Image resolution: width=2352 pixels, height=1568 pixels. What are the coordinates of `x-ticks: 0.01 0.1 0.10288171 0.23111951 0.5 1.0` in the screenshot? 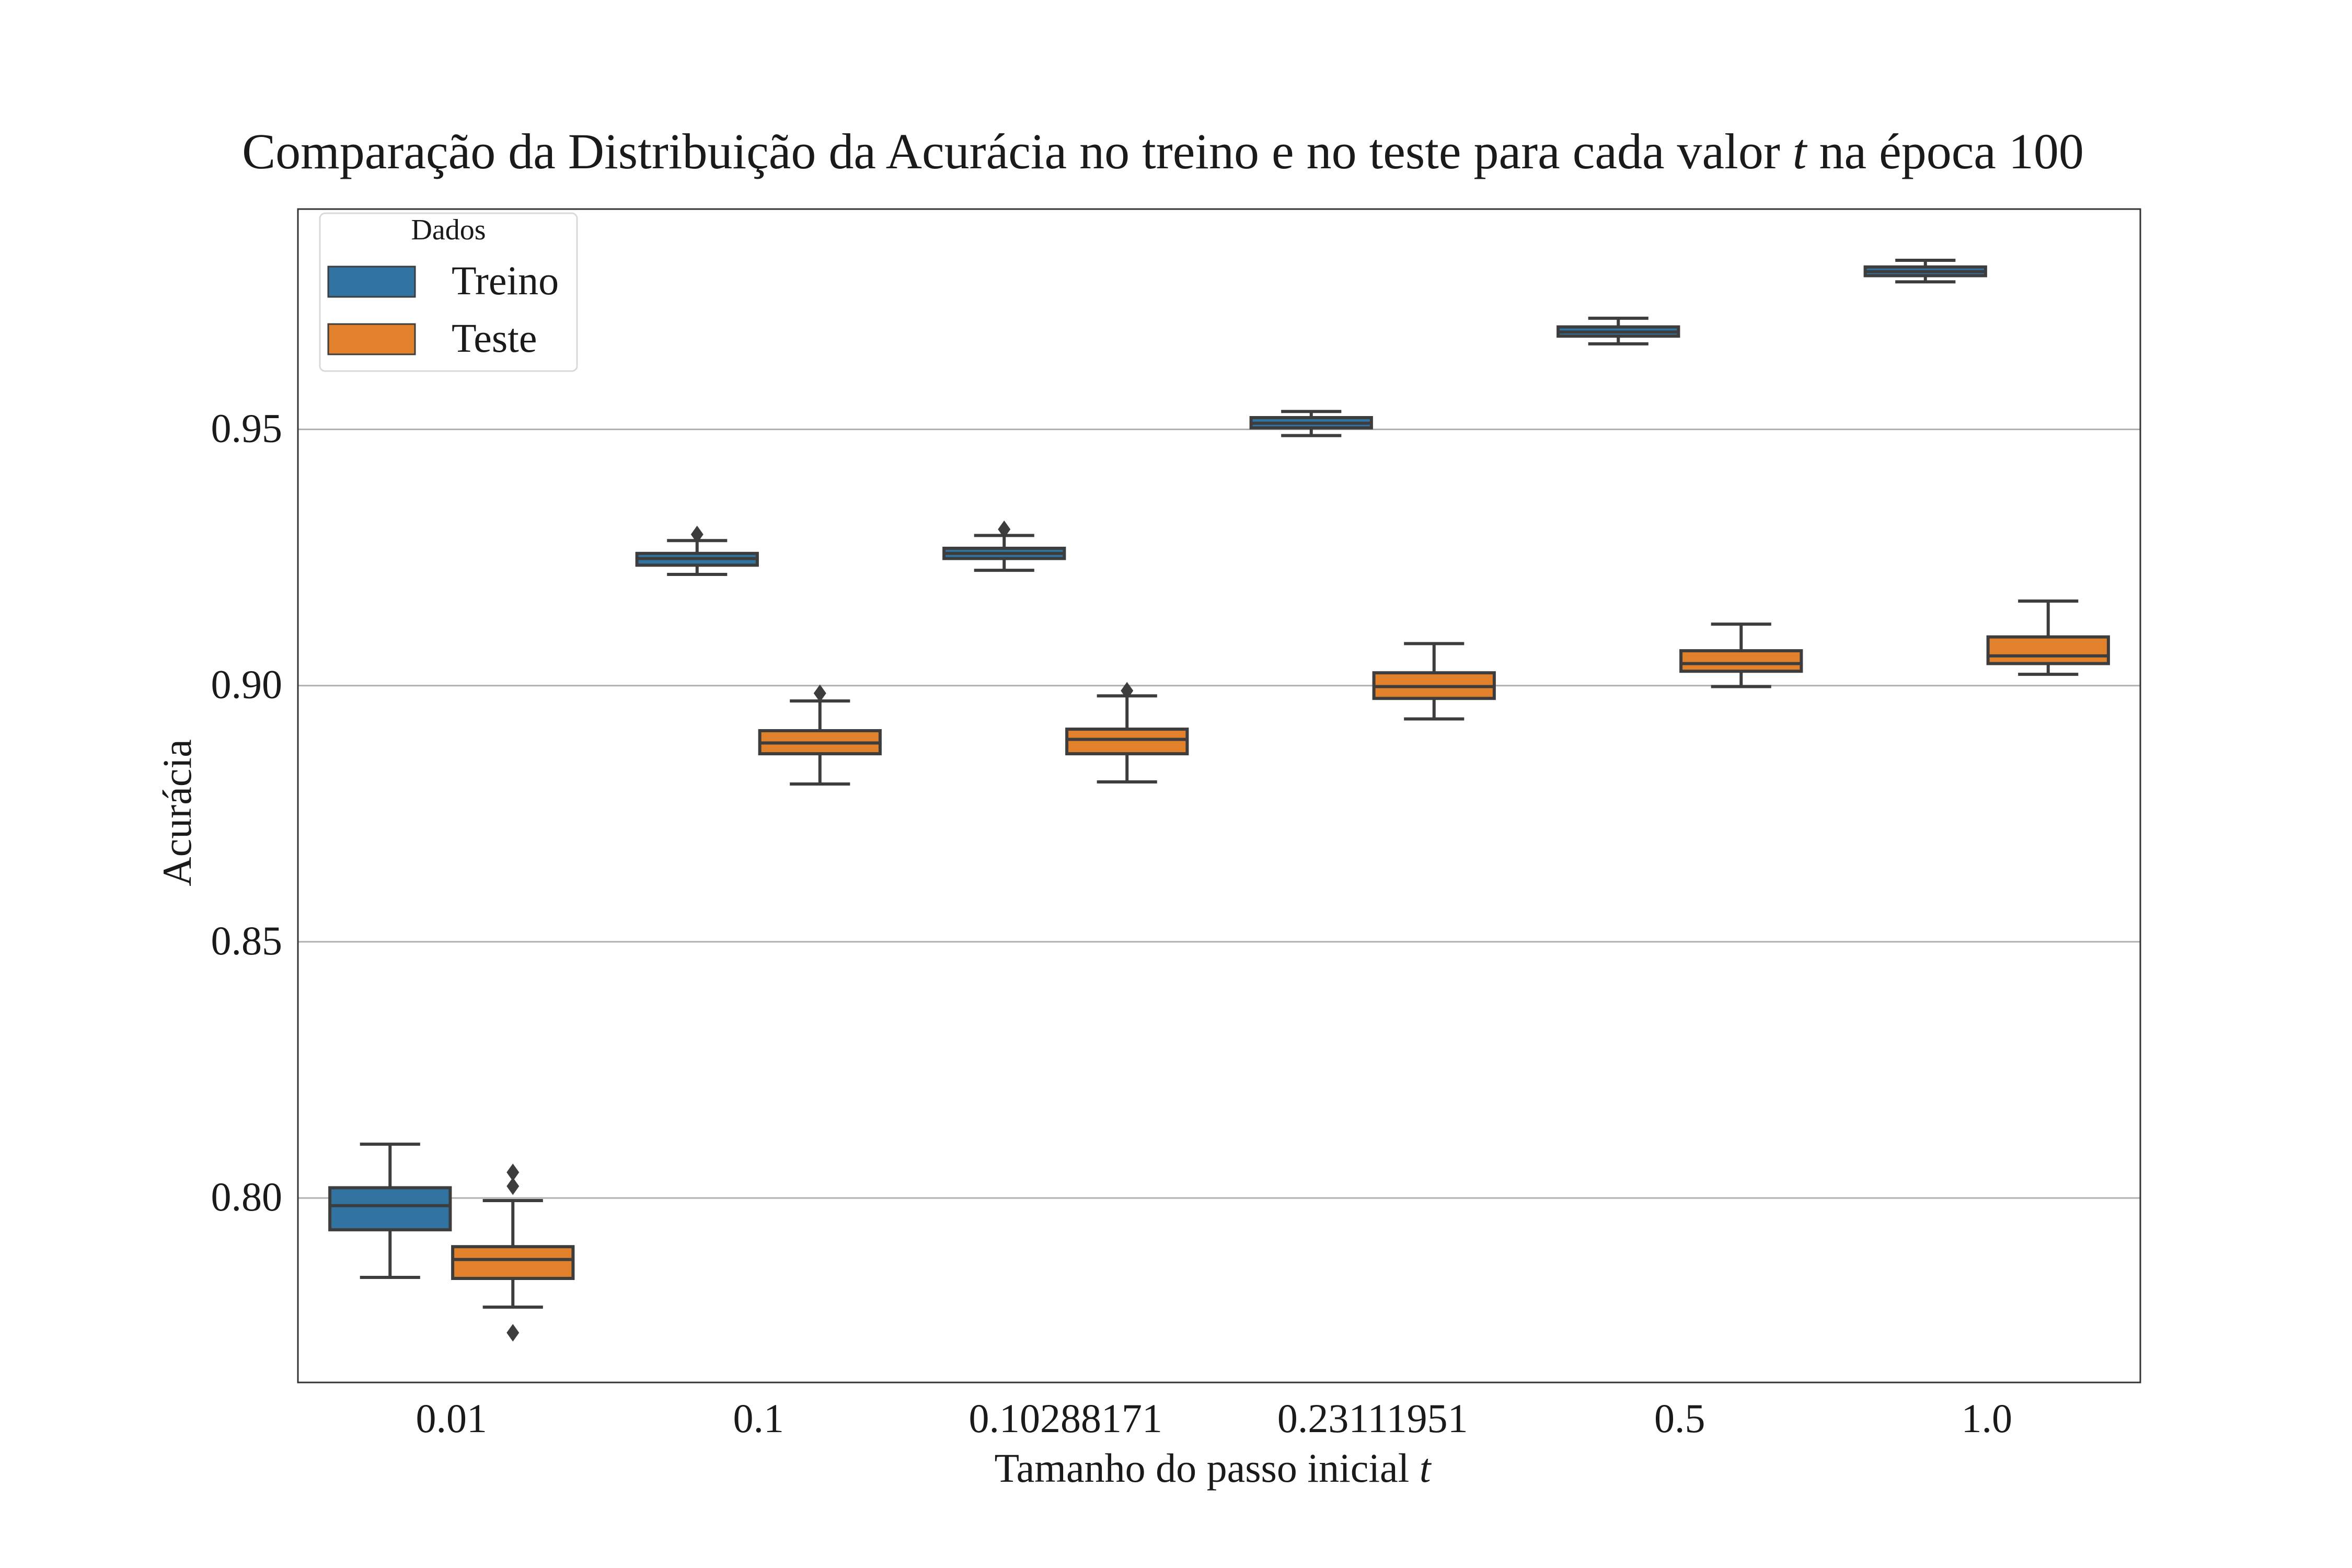 It's located at (1214, 1418).